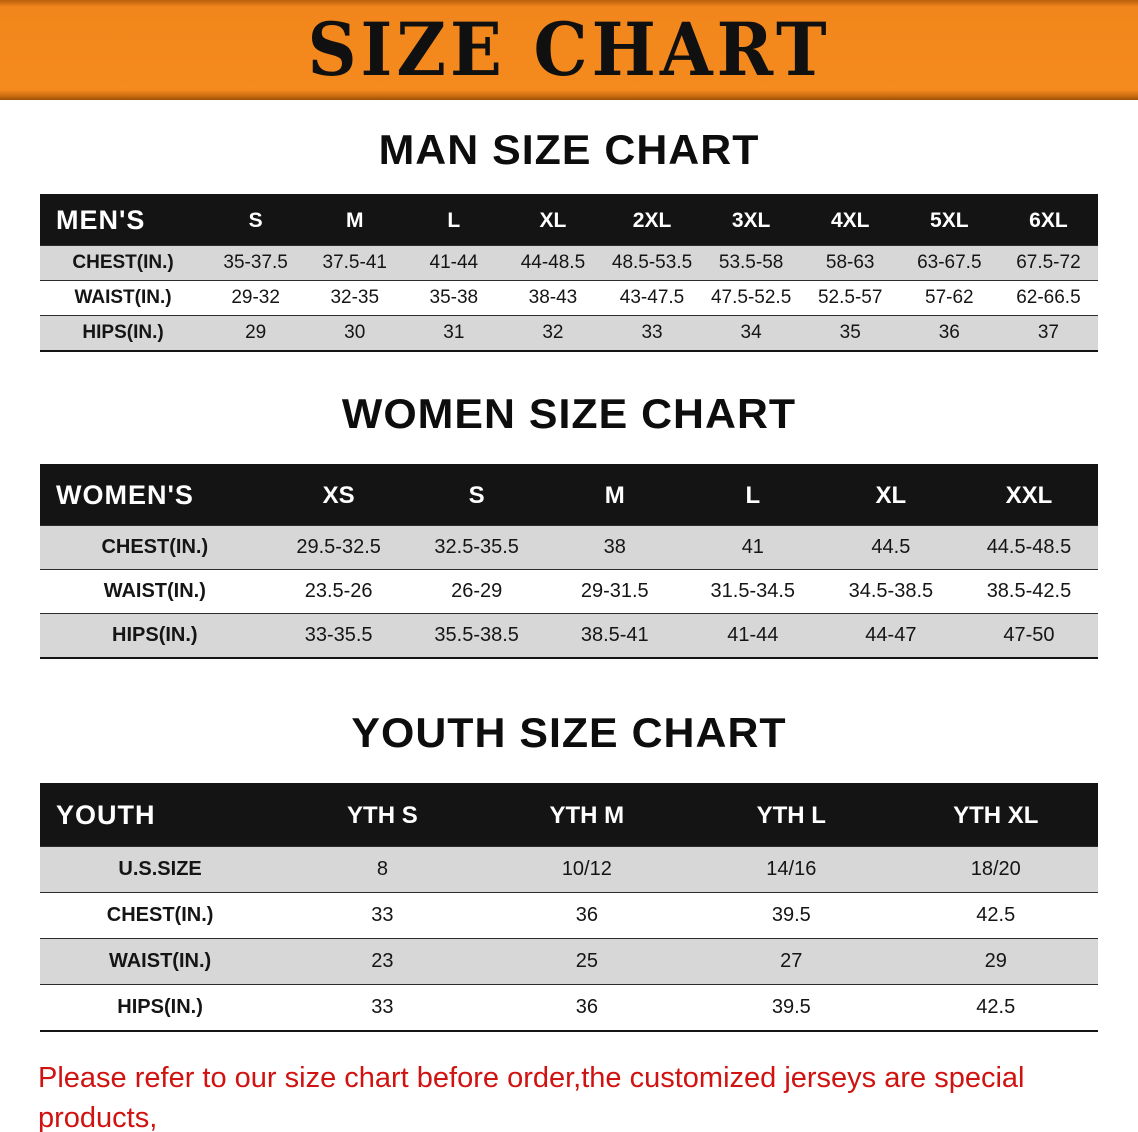  What do you see at coordinates (382, 869) in the screenshot?
I see `size-value-cell: 8` at bounding box center [382, 869].